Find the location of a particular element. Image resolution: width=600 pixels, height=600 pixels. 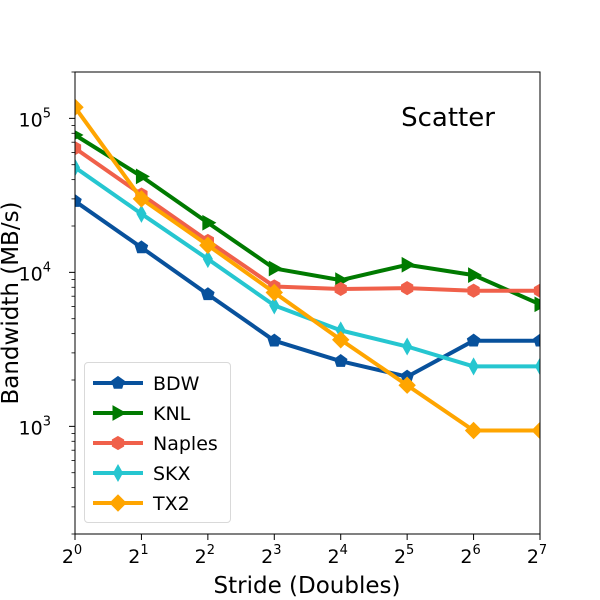

x-tick-label: 25 is located at coordinates (404, 555).